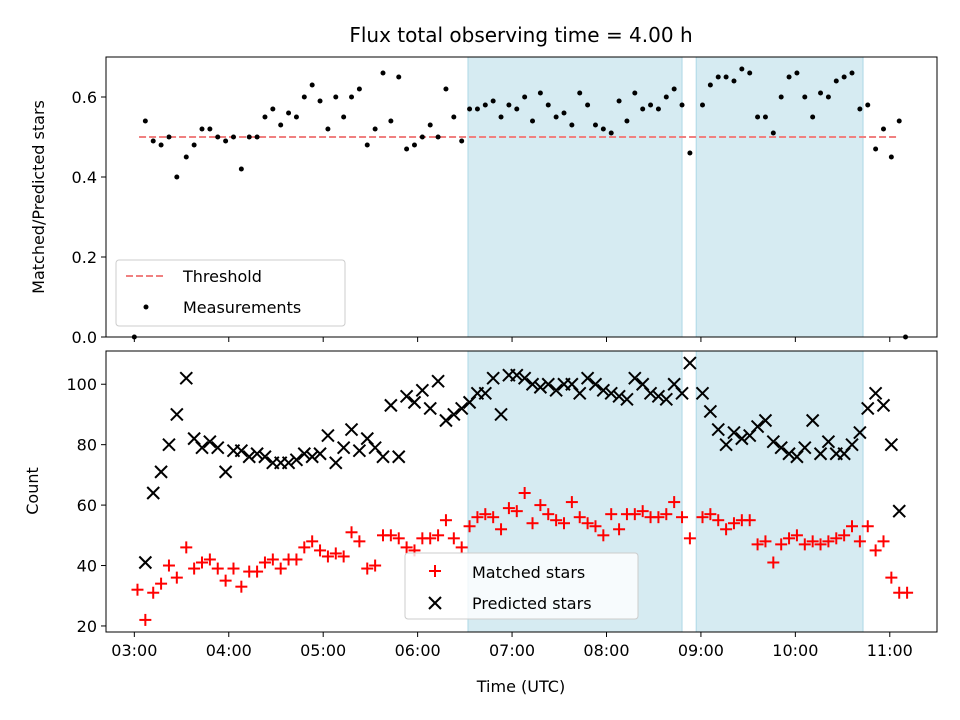 The height and width of the screenshot is (720, 960). What do you see at coordinates (323, 650) in the screenshot?
I see `x-tick-label: 05:00` at bounding box center [323, 650].